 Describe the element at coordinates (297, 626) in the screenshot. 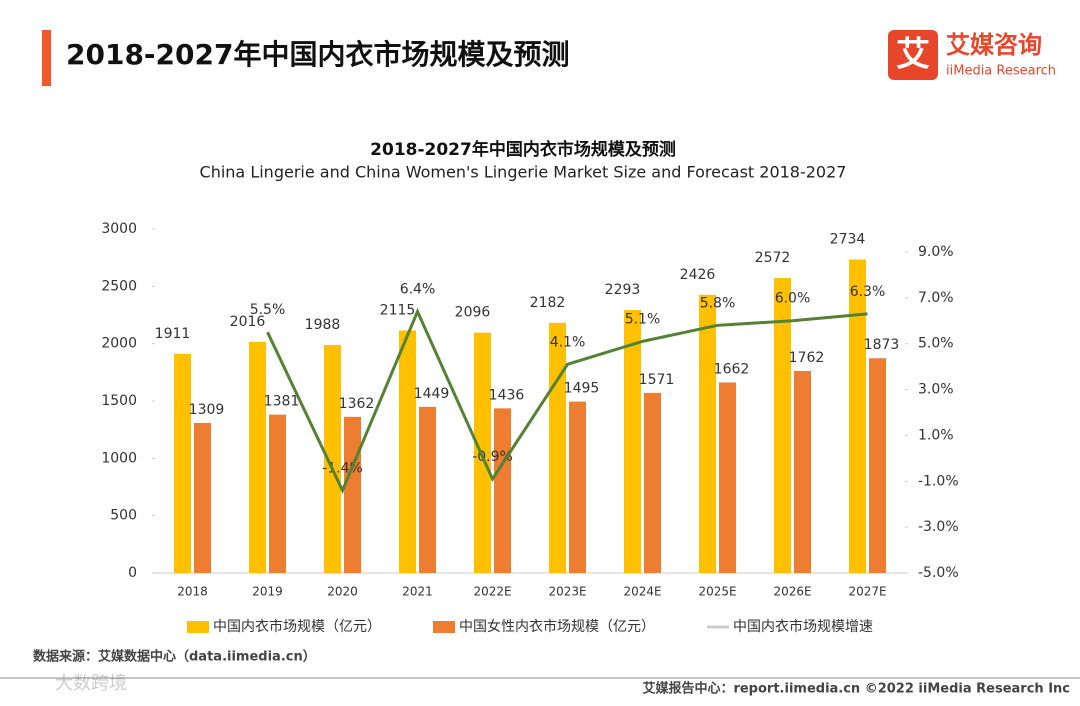

I see `legend-label: 中国内衣市场规模（亿元）` at that location.